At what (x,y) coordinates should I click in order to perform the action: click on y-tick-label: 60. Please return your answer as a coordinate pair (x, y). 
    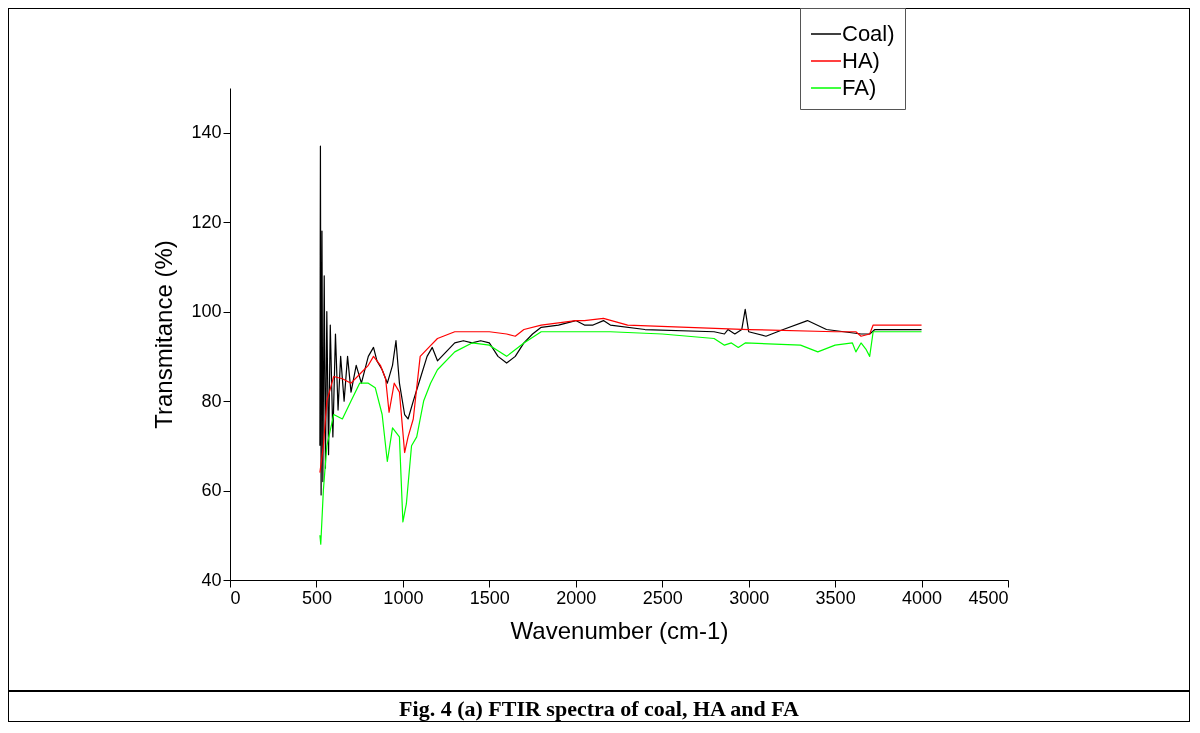
    Looking at the image, I should click on (211, 490).